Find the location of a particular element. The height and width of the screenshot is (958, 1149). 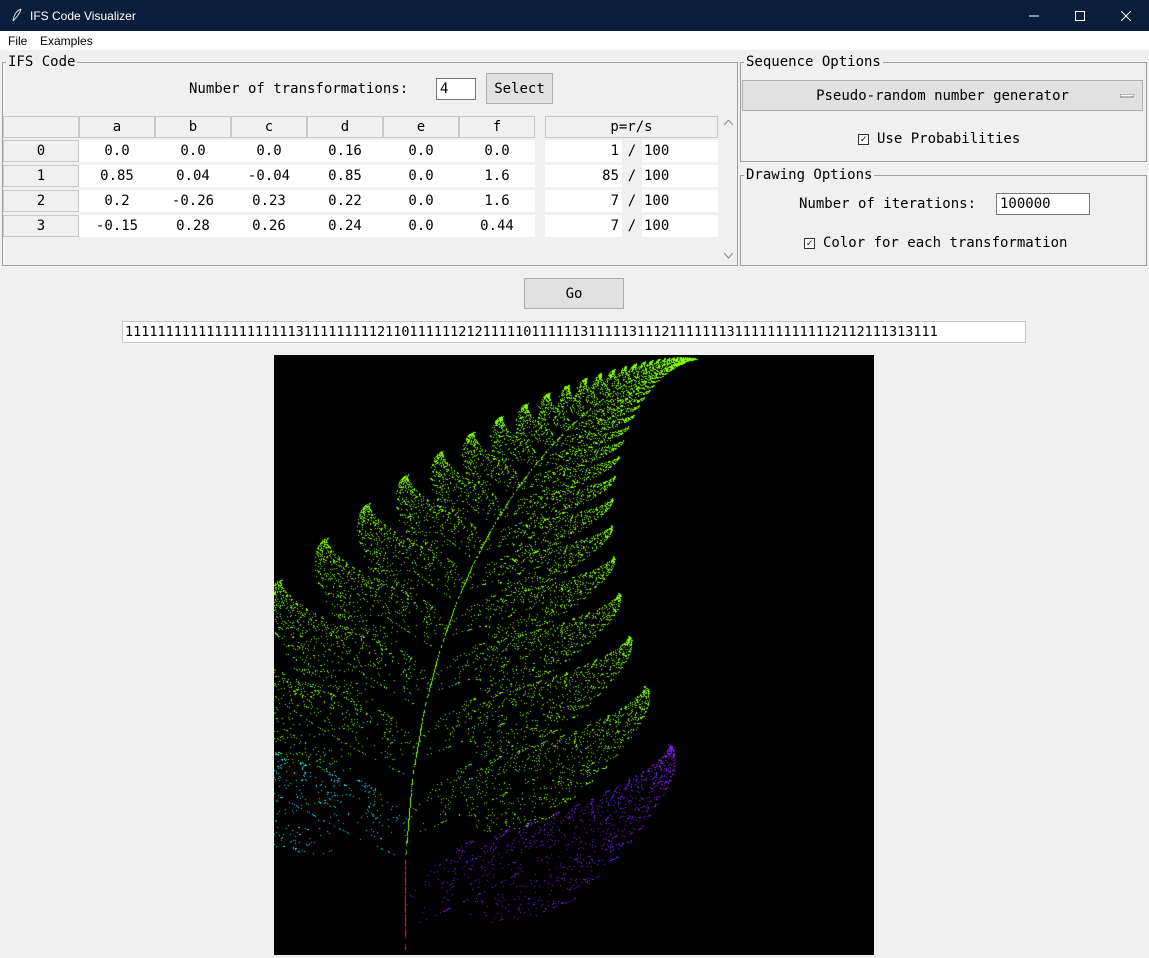

iterations-input is located at coordinates (1043, 204).